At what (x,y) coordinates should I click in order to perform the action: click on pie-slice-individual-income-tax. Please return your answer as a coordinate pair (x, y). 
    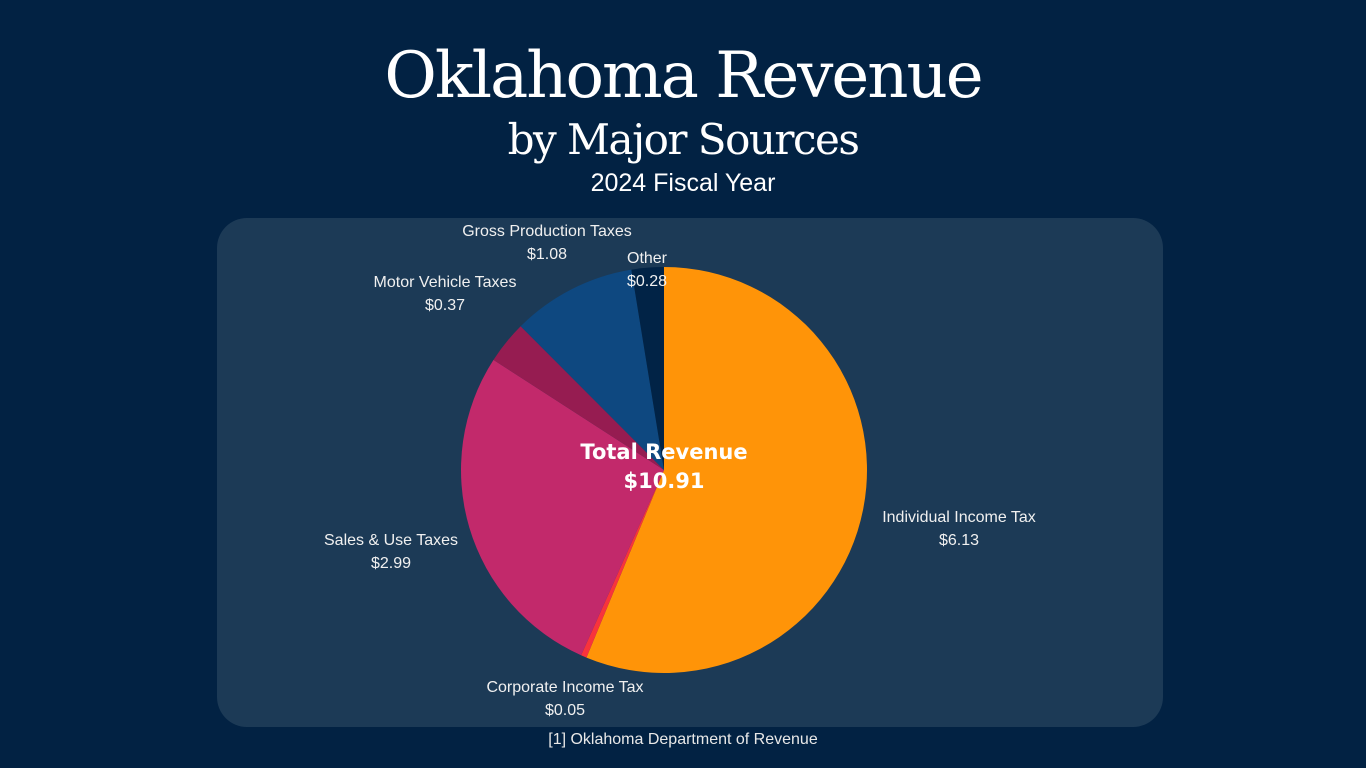
    Looking at the image, I should click on (727, 470).